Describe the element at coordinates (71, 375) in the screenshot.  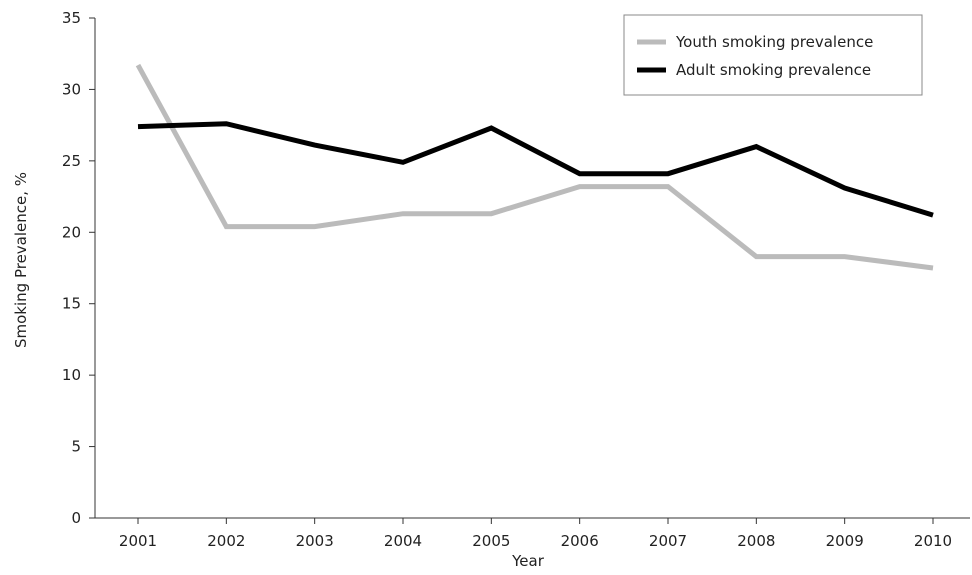
I see `y-tick-label: 10` at that location.